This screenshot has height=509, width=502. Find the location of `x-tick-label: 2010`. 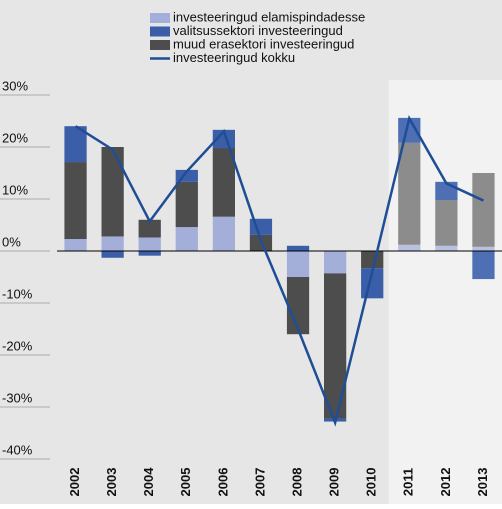

x-tick-label: 2010 is located at coordinates (371, 482).